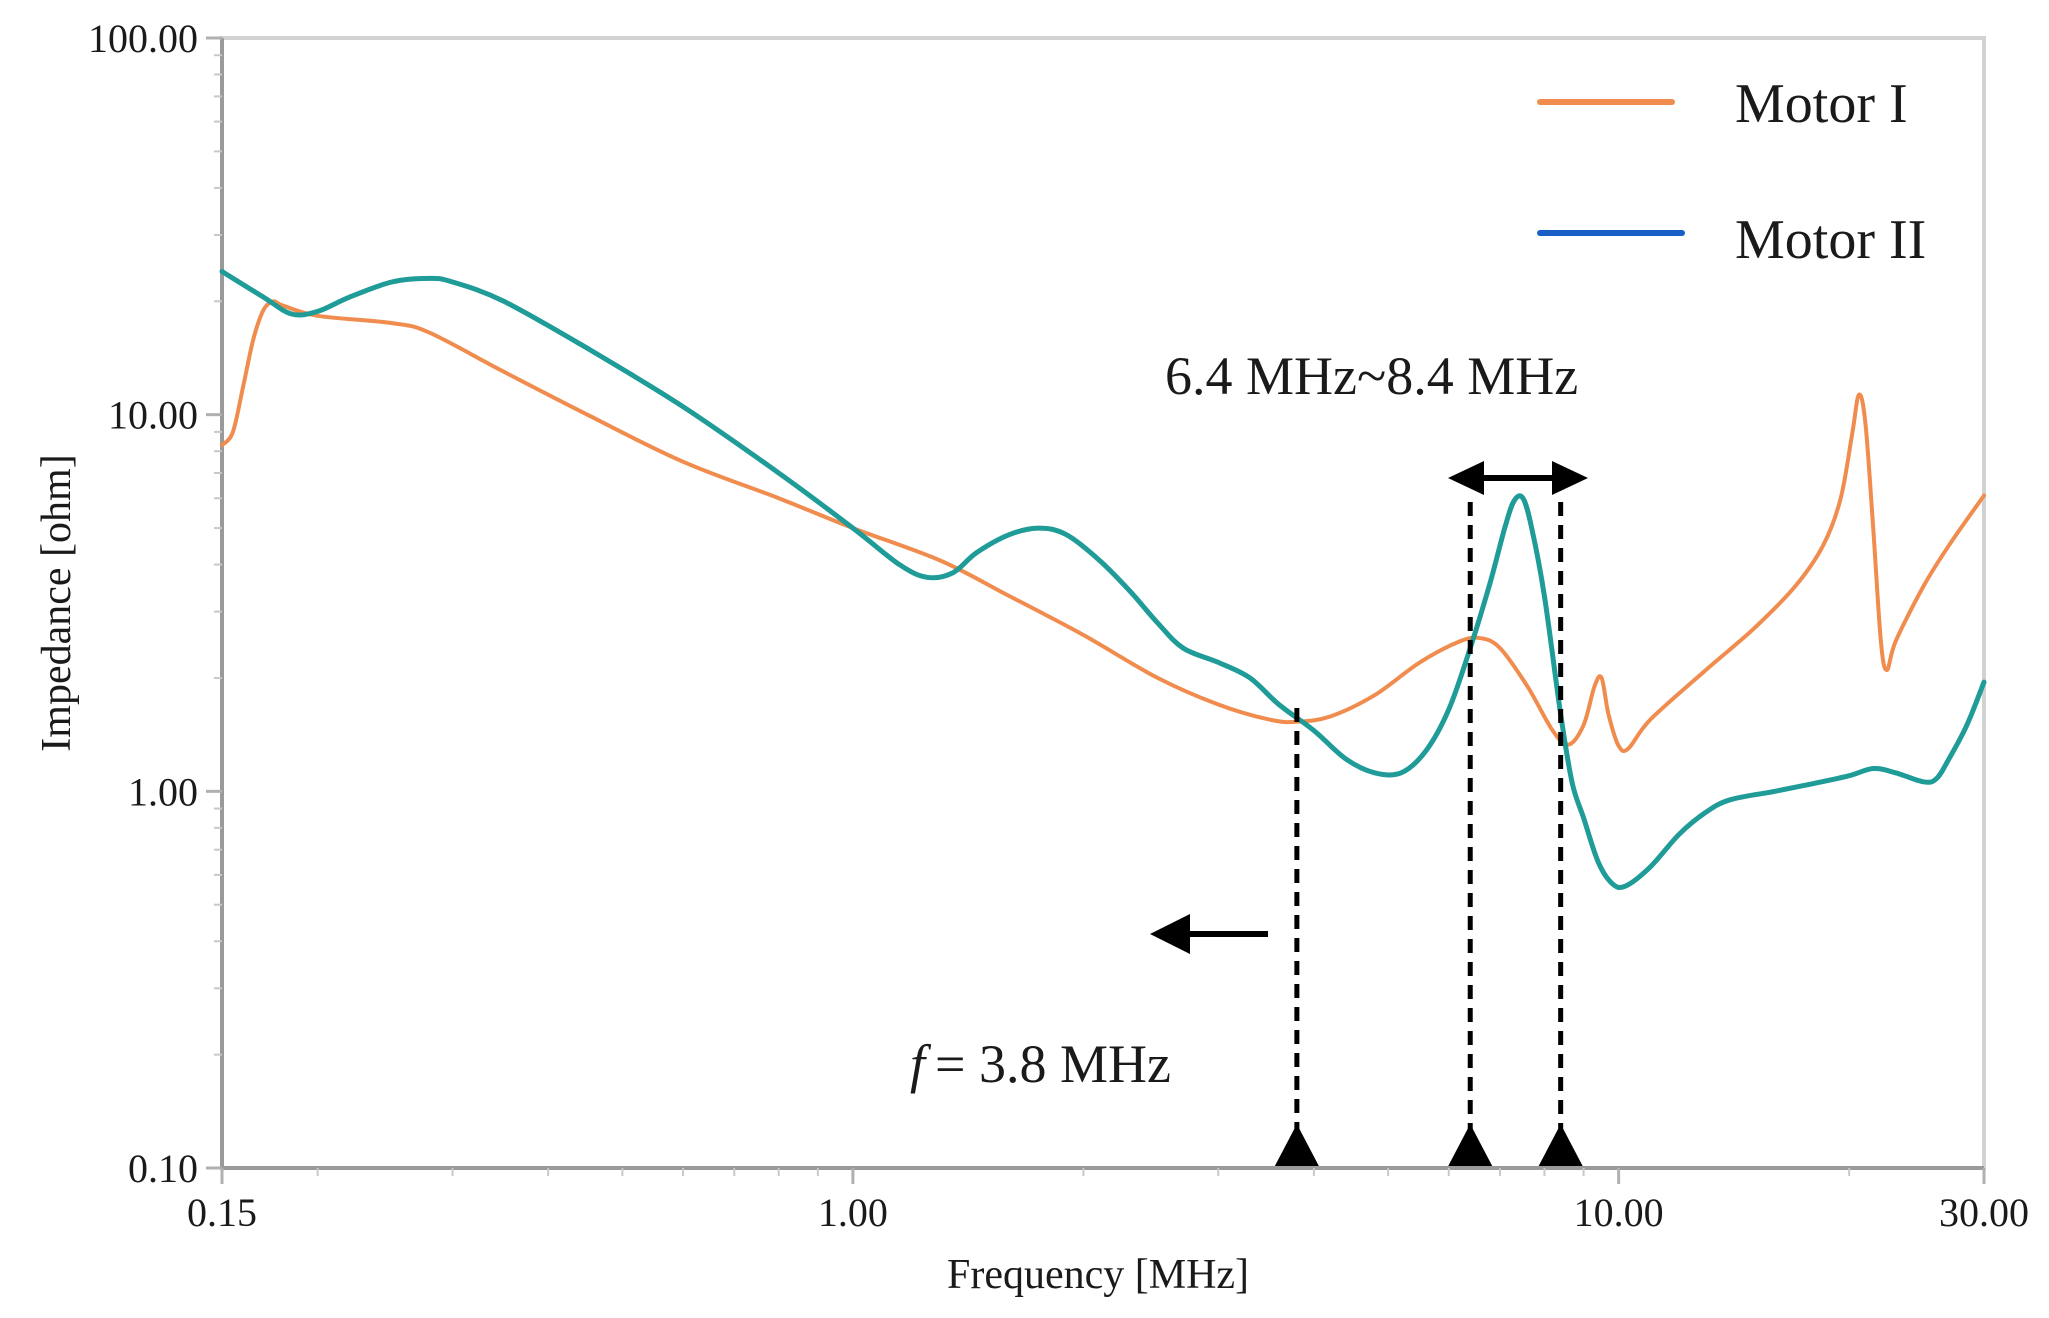 The width and height of the screenshot is (2049, 1318). Describe the element at coordinates (163, 1168) in the screenshot. I see `y-tick-label: 0.10` at that location.